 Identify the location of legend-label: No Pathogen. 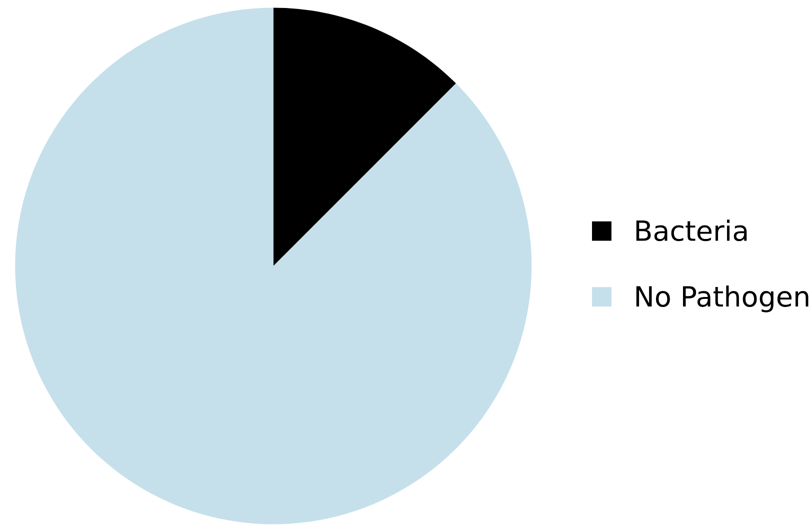
(722, 298).